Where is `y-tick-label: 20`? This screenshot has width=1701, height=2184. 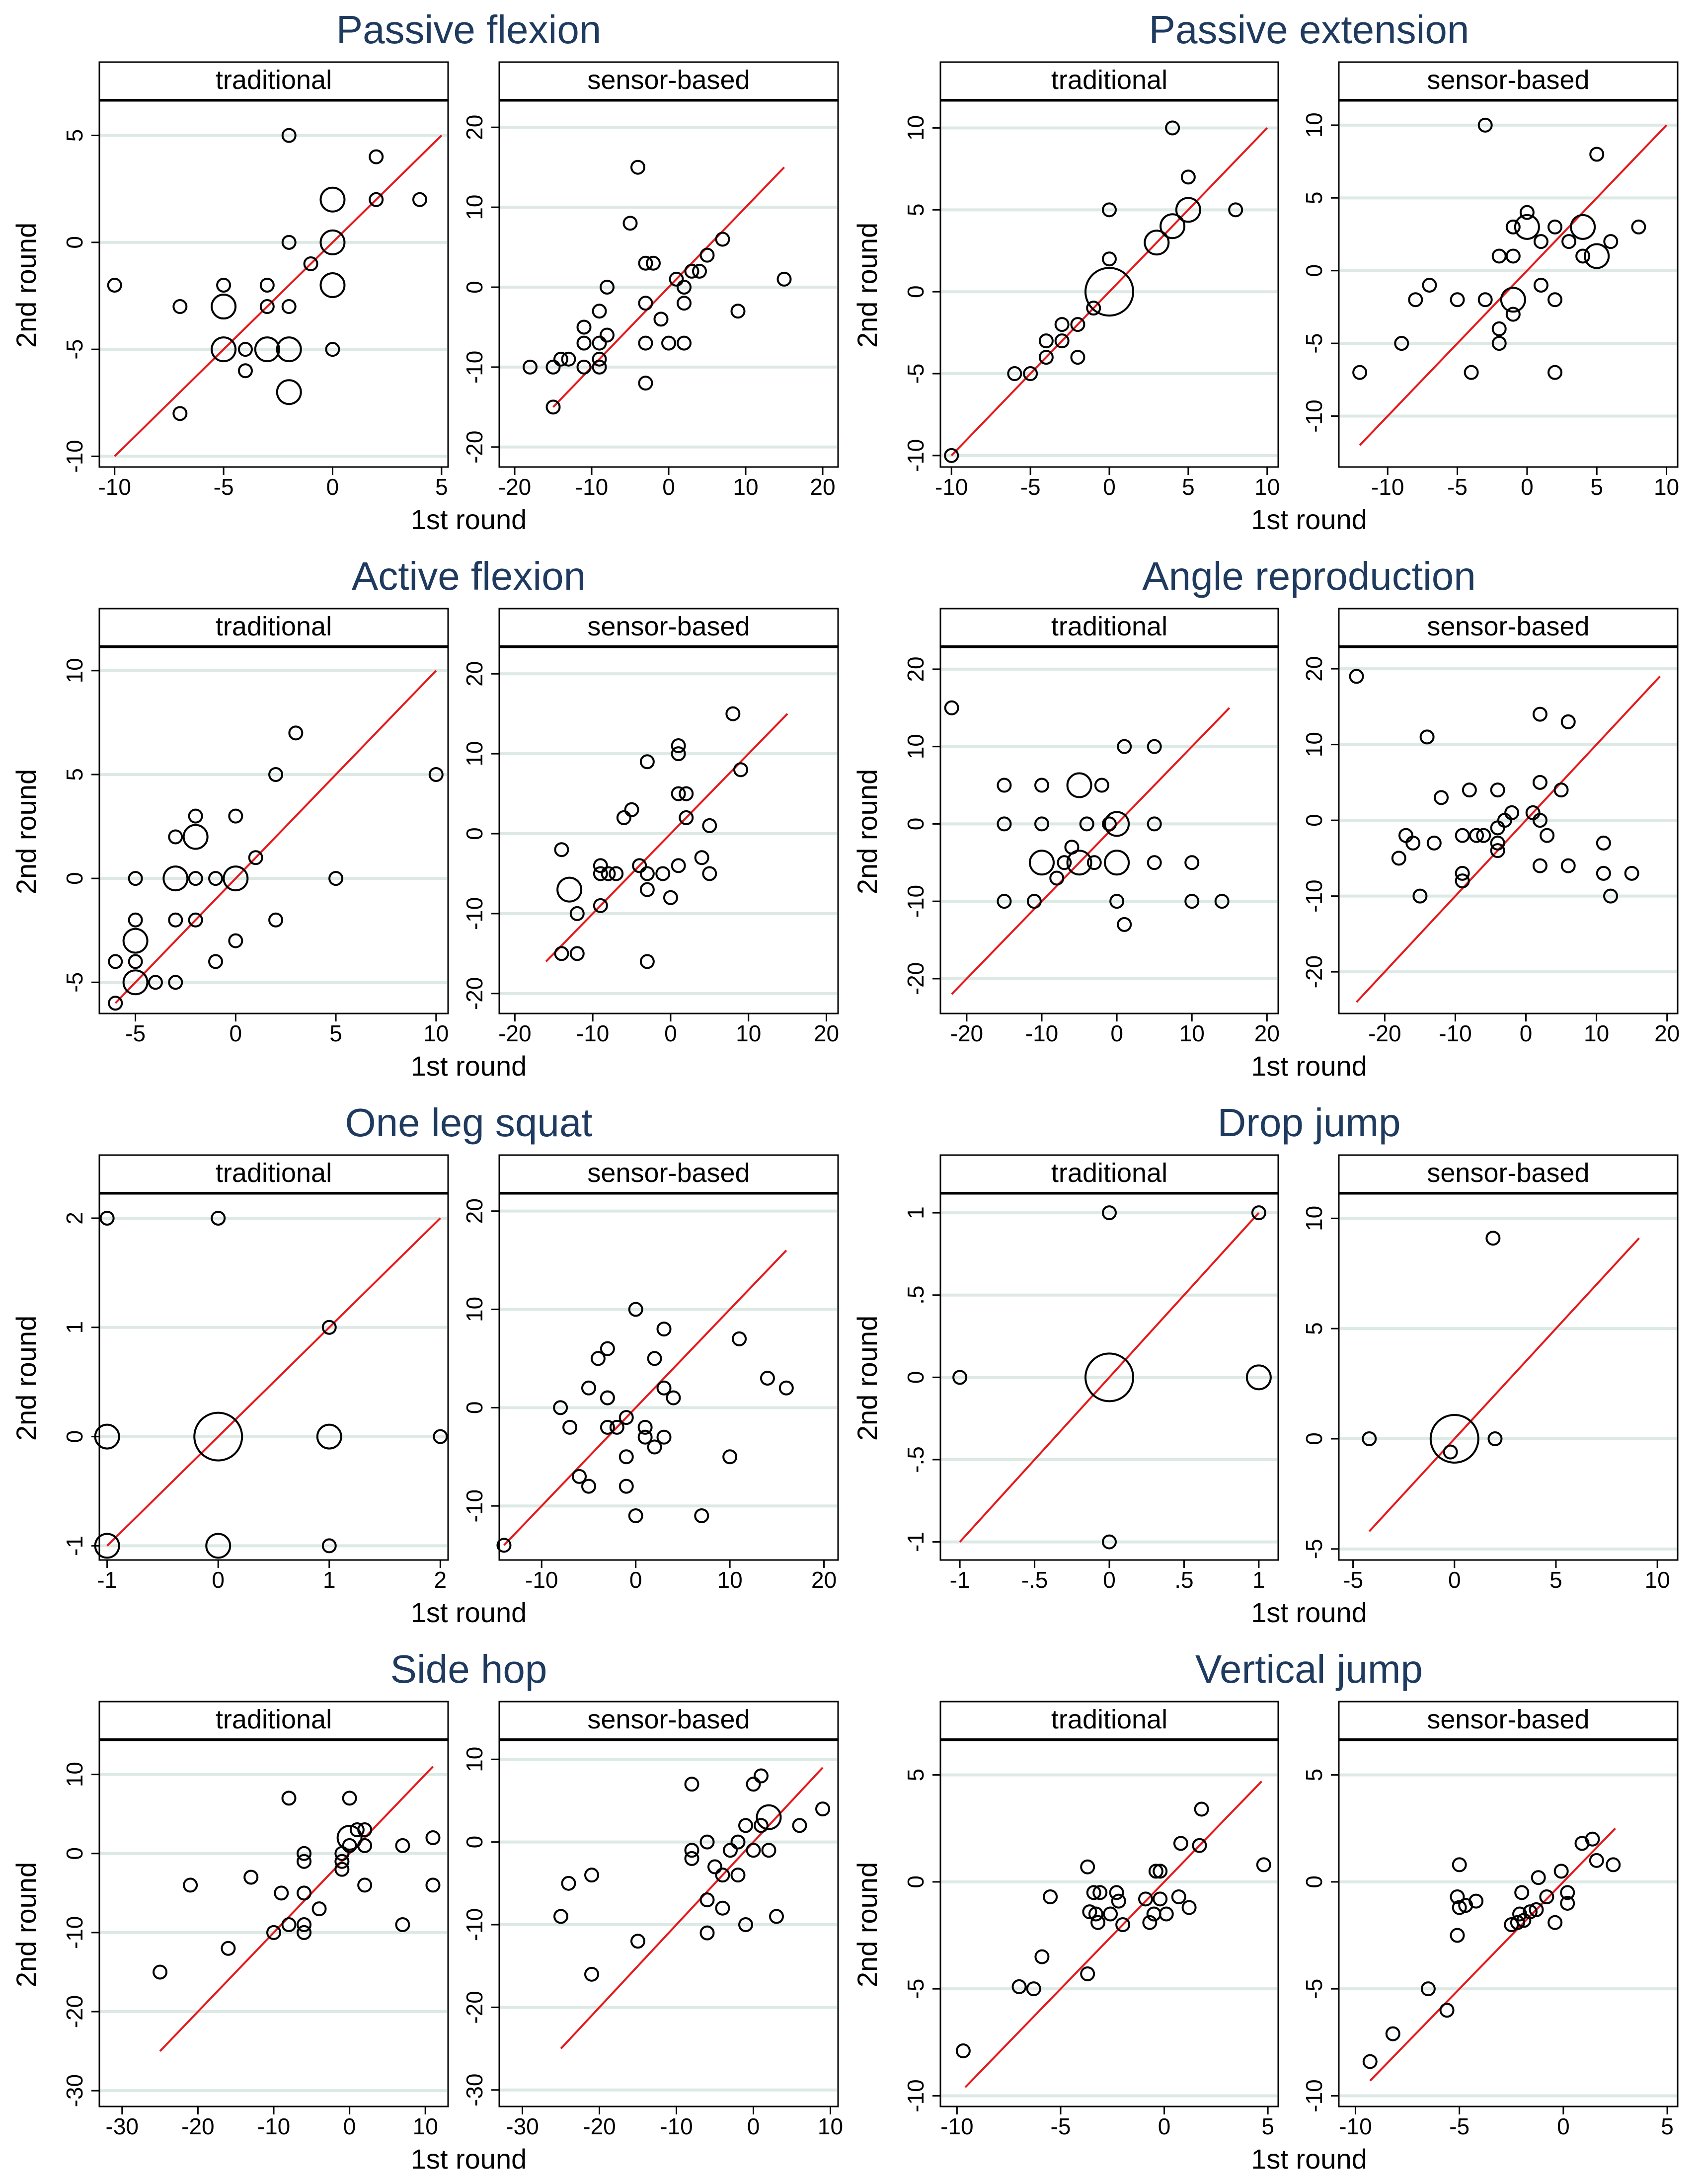
y-tick-label: 20 is located at coordinates (474, 1211).